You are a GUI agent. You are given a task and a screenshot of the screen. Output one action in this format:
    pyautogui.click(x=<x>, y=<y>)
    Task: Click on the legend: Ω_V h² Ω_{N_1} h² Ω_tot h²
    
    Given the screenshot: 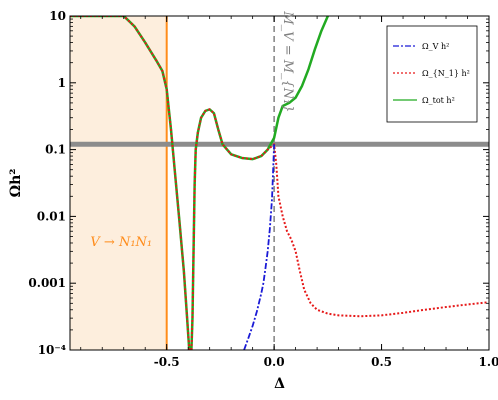 What is the action you would take?
    pyautogui.click(x=432, y=74)
    